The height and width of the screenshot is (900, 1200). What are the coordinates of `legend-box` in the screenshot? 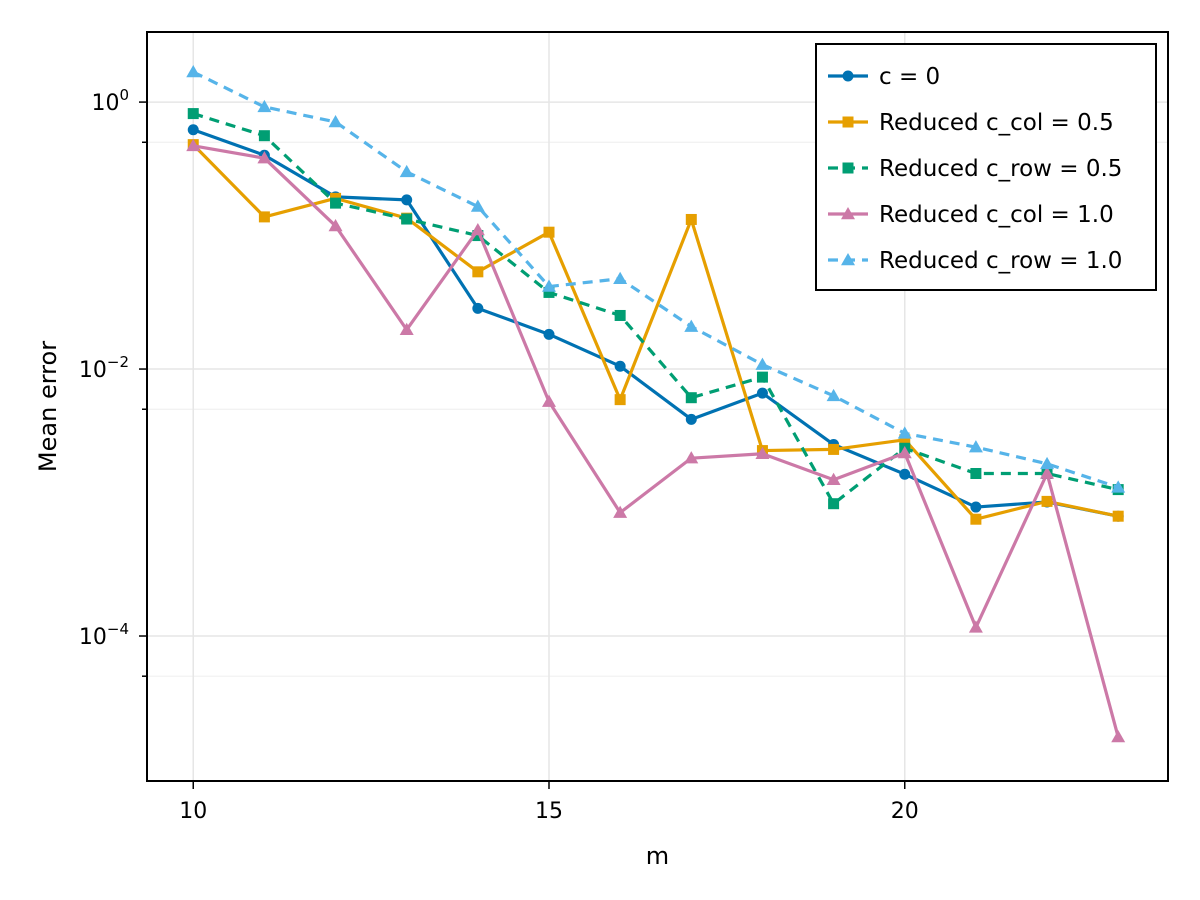 It's located at (986, 167).